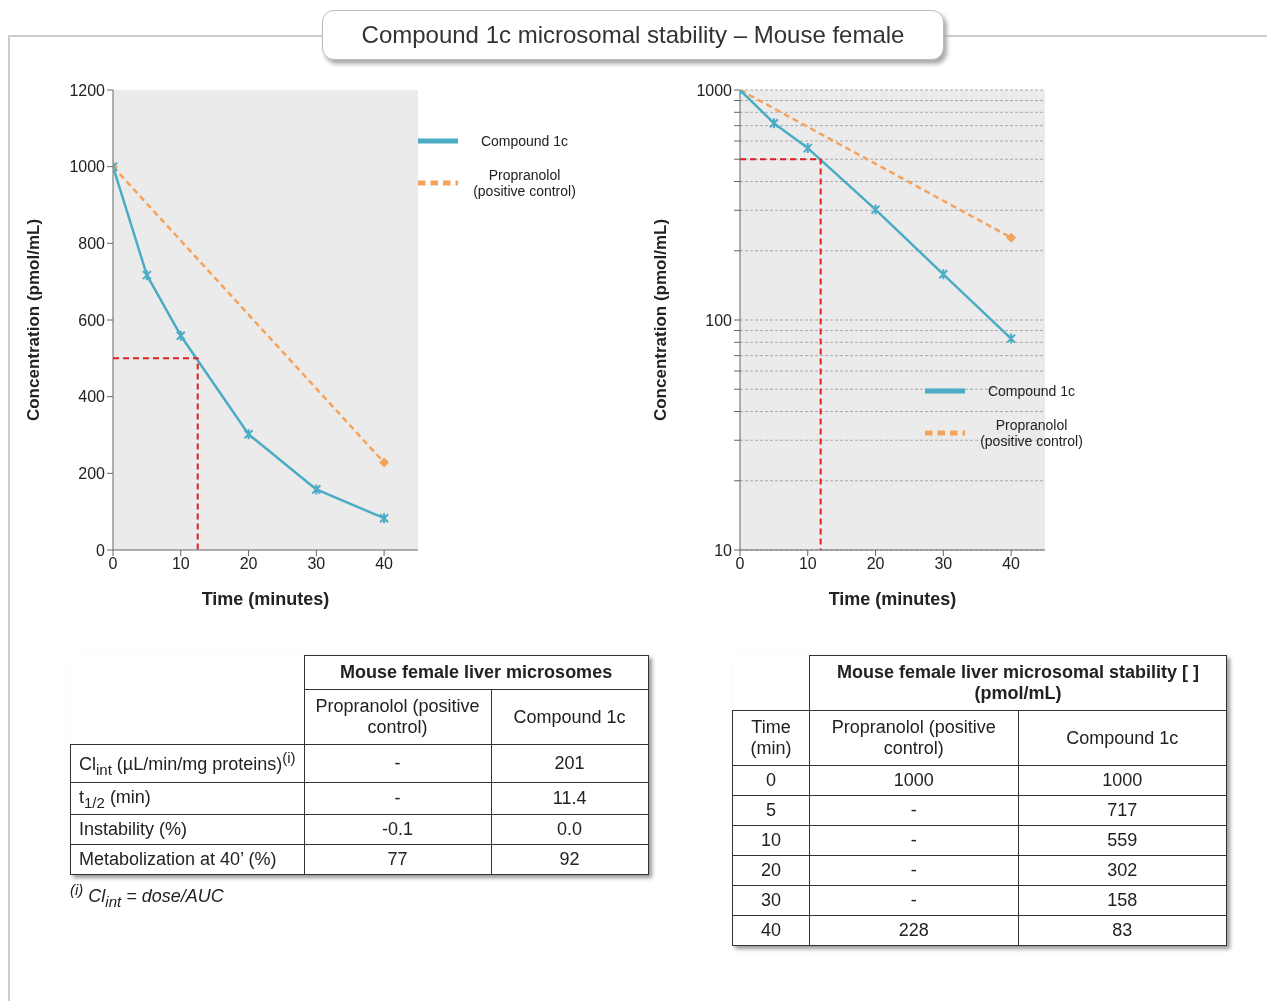 The image size is (1267, 1001). Describe the element at coordinates (92, 244) in the screenshot. I see `y-tick-label: 800` at that location.